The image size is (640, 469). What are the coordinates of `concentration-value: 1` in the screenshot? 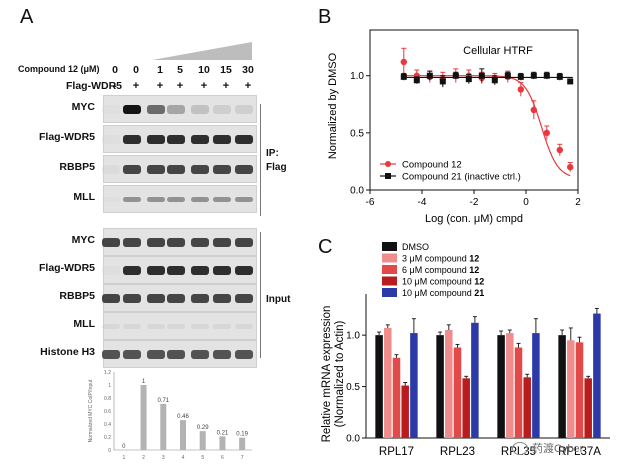 It's located at (160, 70).